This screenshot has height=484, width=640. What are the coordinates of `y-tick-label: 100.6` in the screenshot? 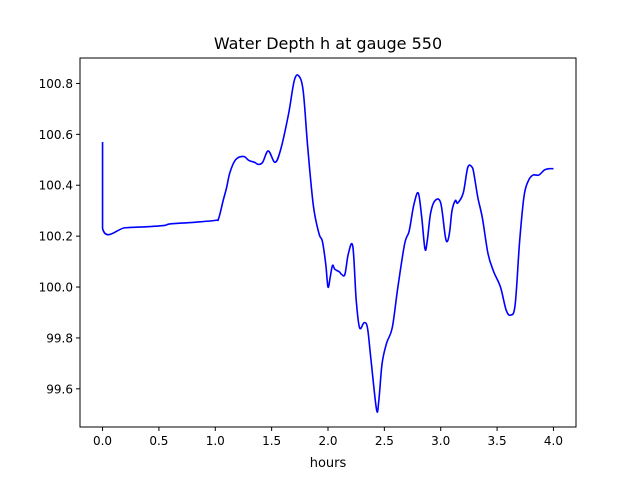 It's located at (56, 135).